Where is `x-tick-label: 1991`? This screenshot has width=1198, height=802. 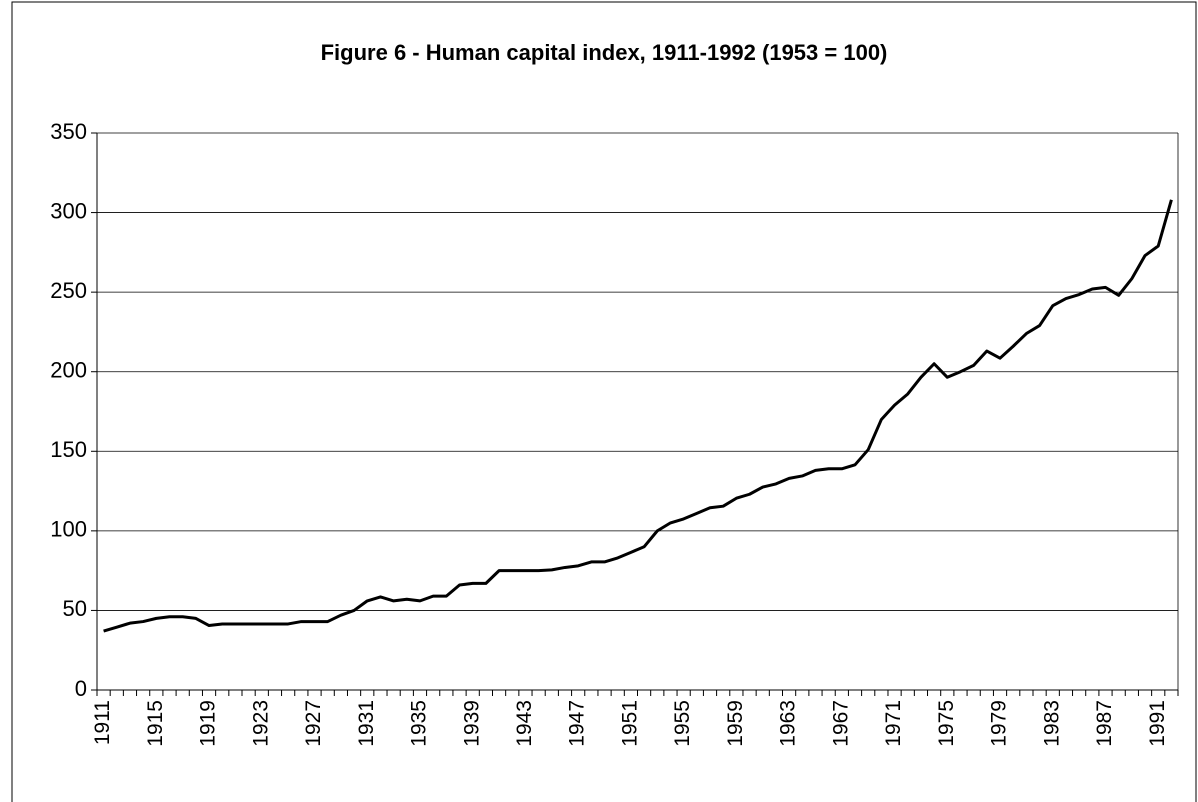 x-tick-label: 1991 is located at coordinates (1157, 723).